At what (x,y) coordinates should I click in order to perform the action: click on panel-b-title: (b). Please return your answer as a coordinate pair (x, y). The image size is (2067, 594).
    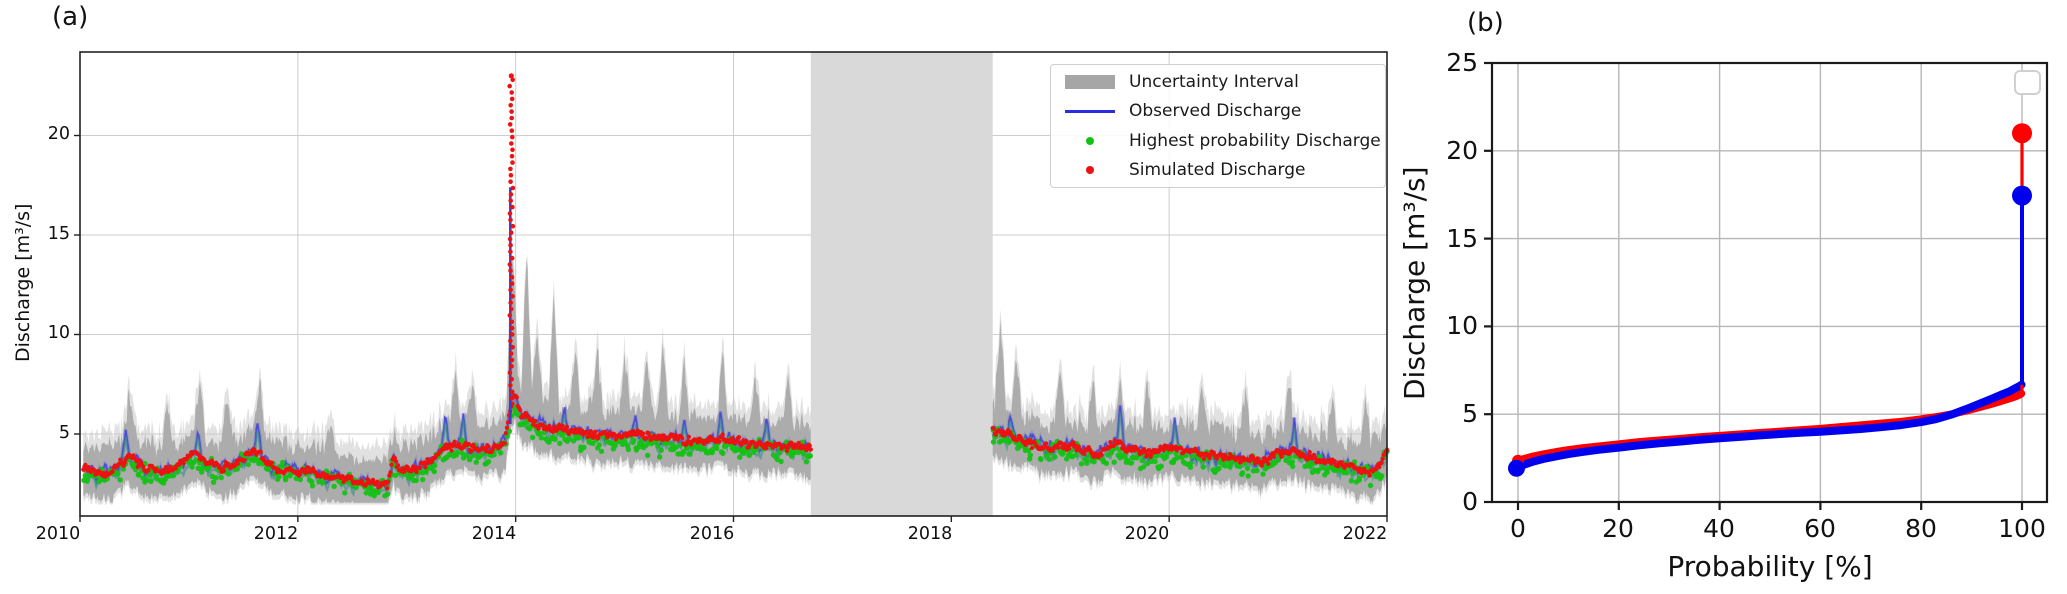
    Looking at the image, I should click on (1485, 23).